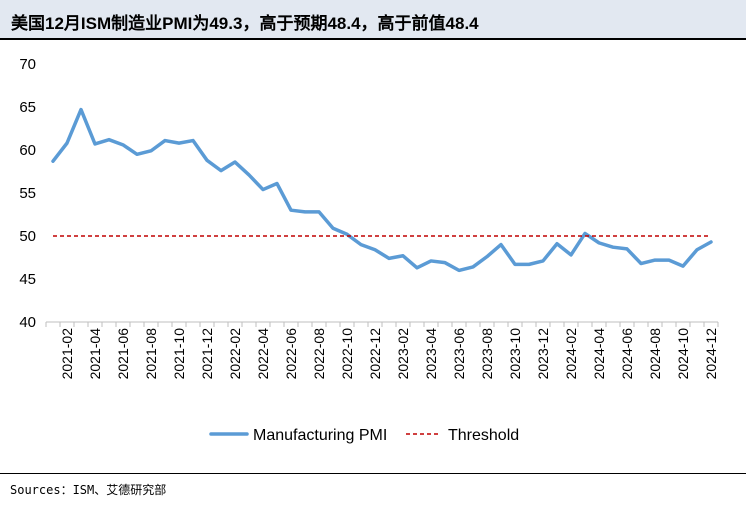 This screenshot has width=746, height=509. I want to click on y-tick-label: 40, so click(27, 322).